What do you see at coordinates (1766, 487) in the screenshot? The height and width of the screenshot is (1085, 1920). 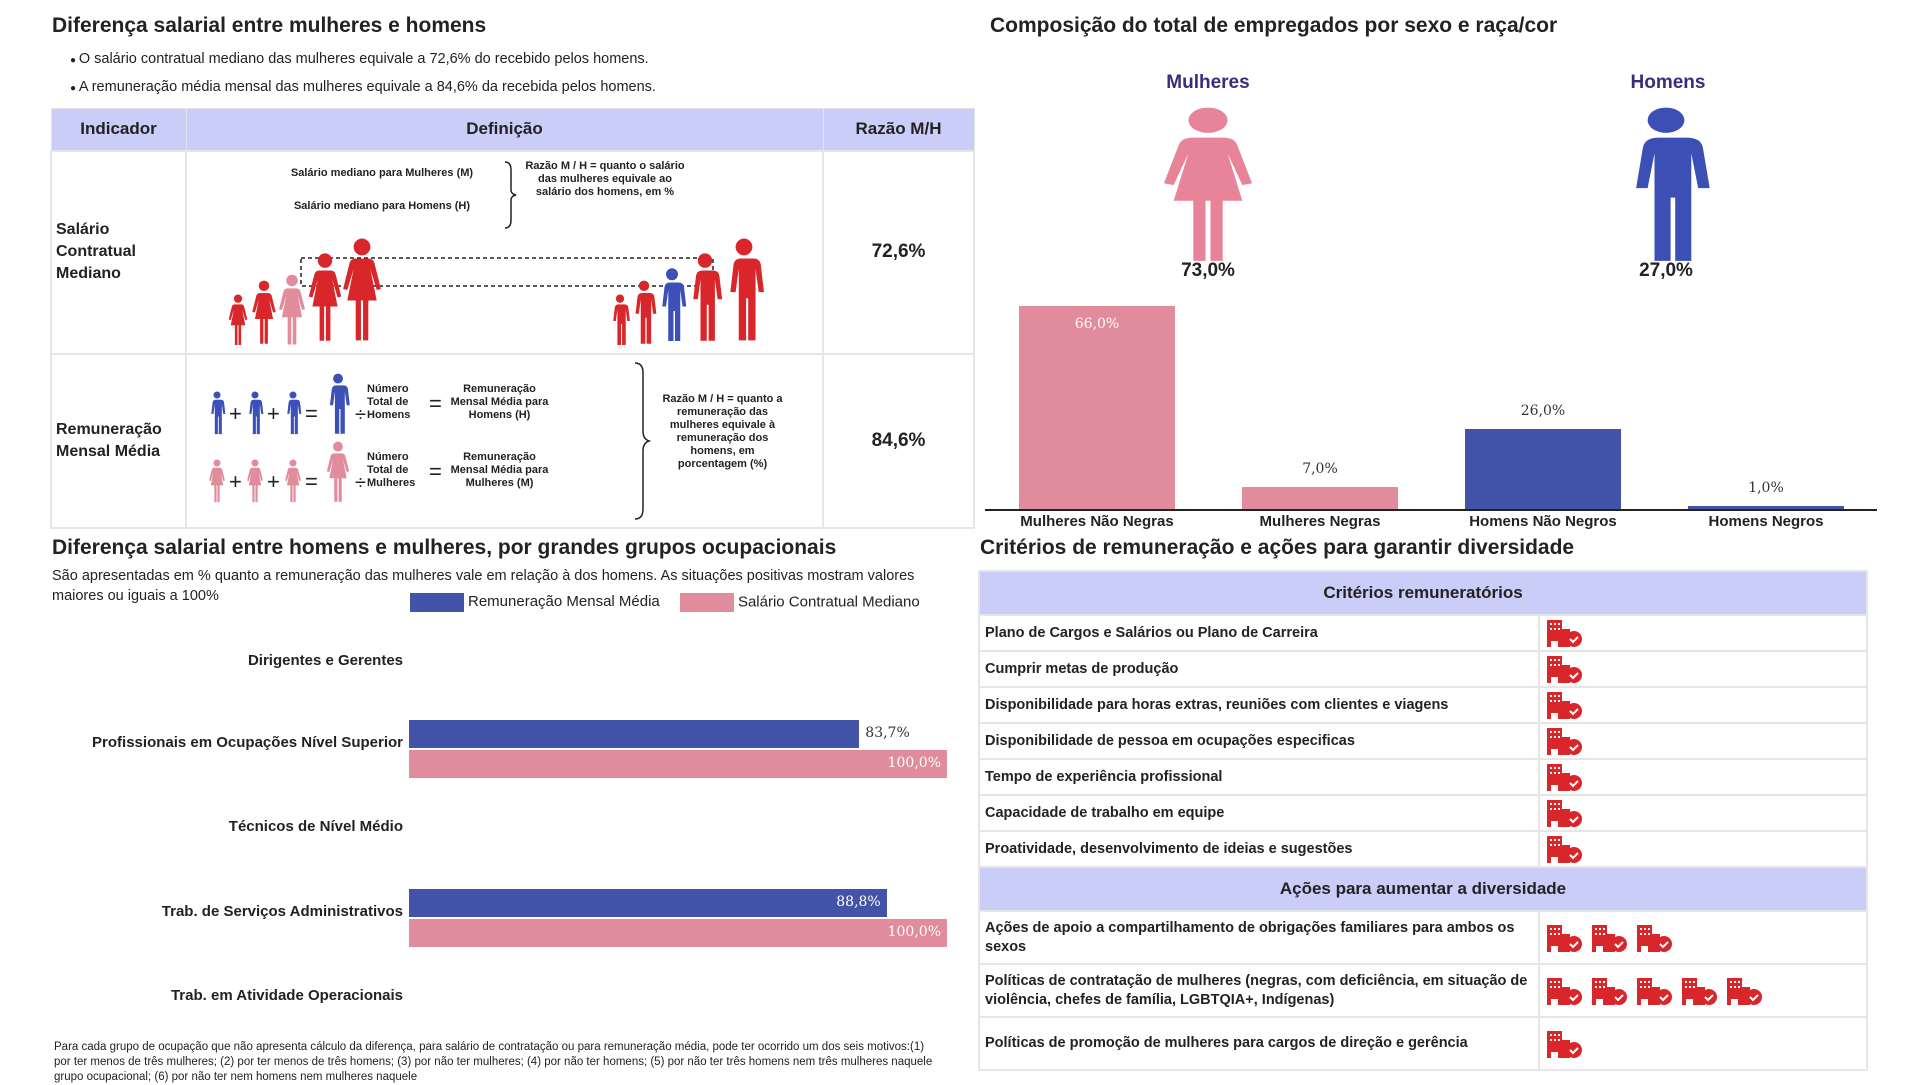 I see `bar-value-label: 1,0%` at bounding box center [1766, 487].